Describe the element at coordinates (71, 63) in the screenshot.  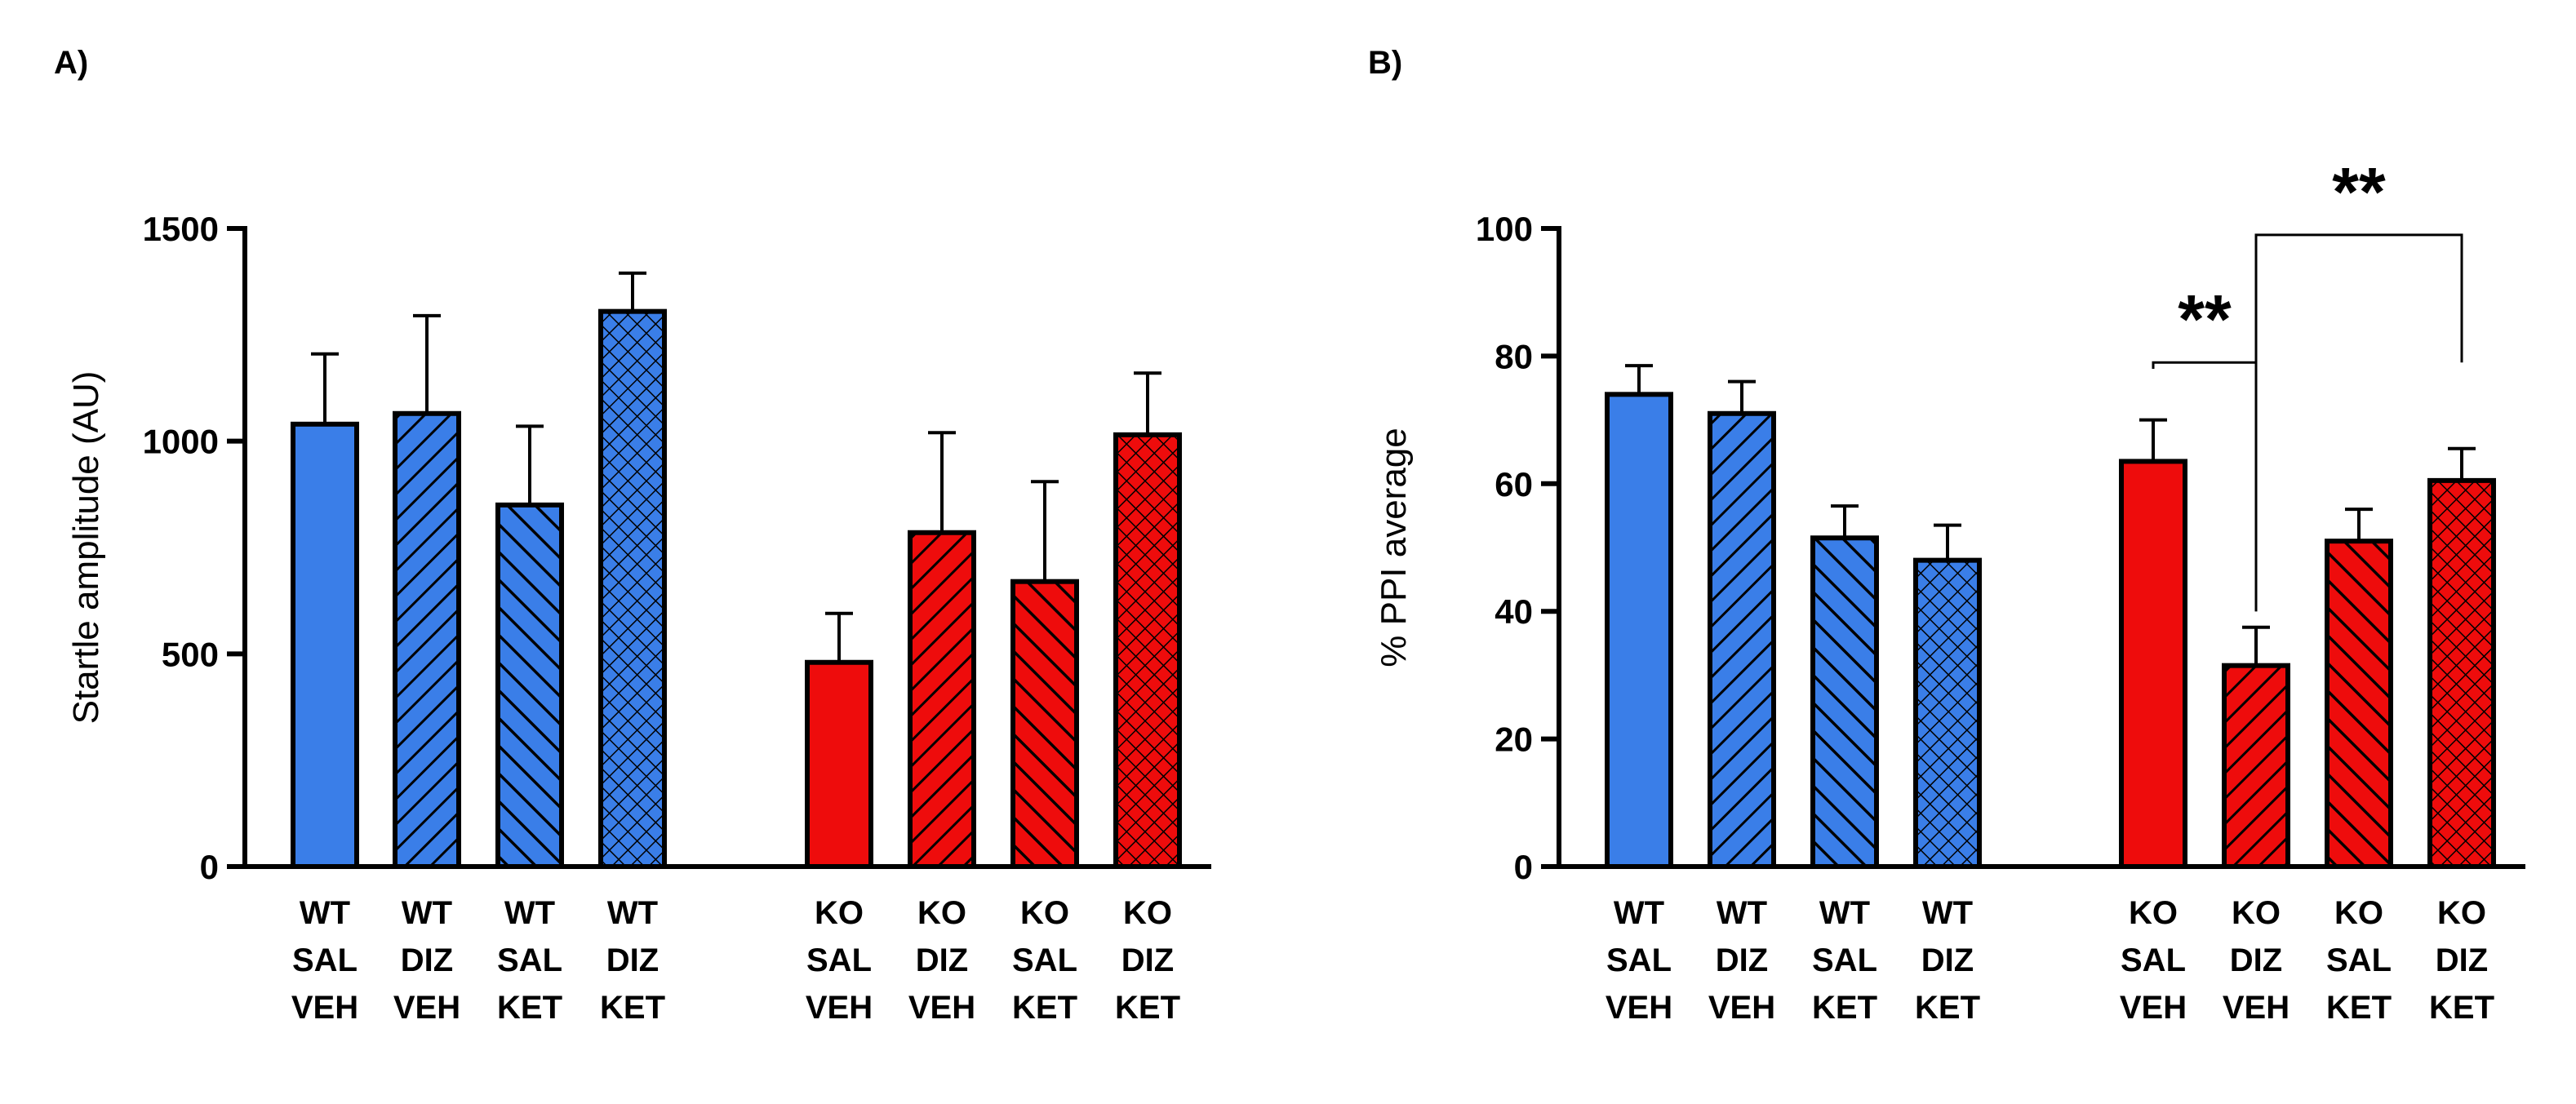
I see `panel-label-a: A)` at that location.